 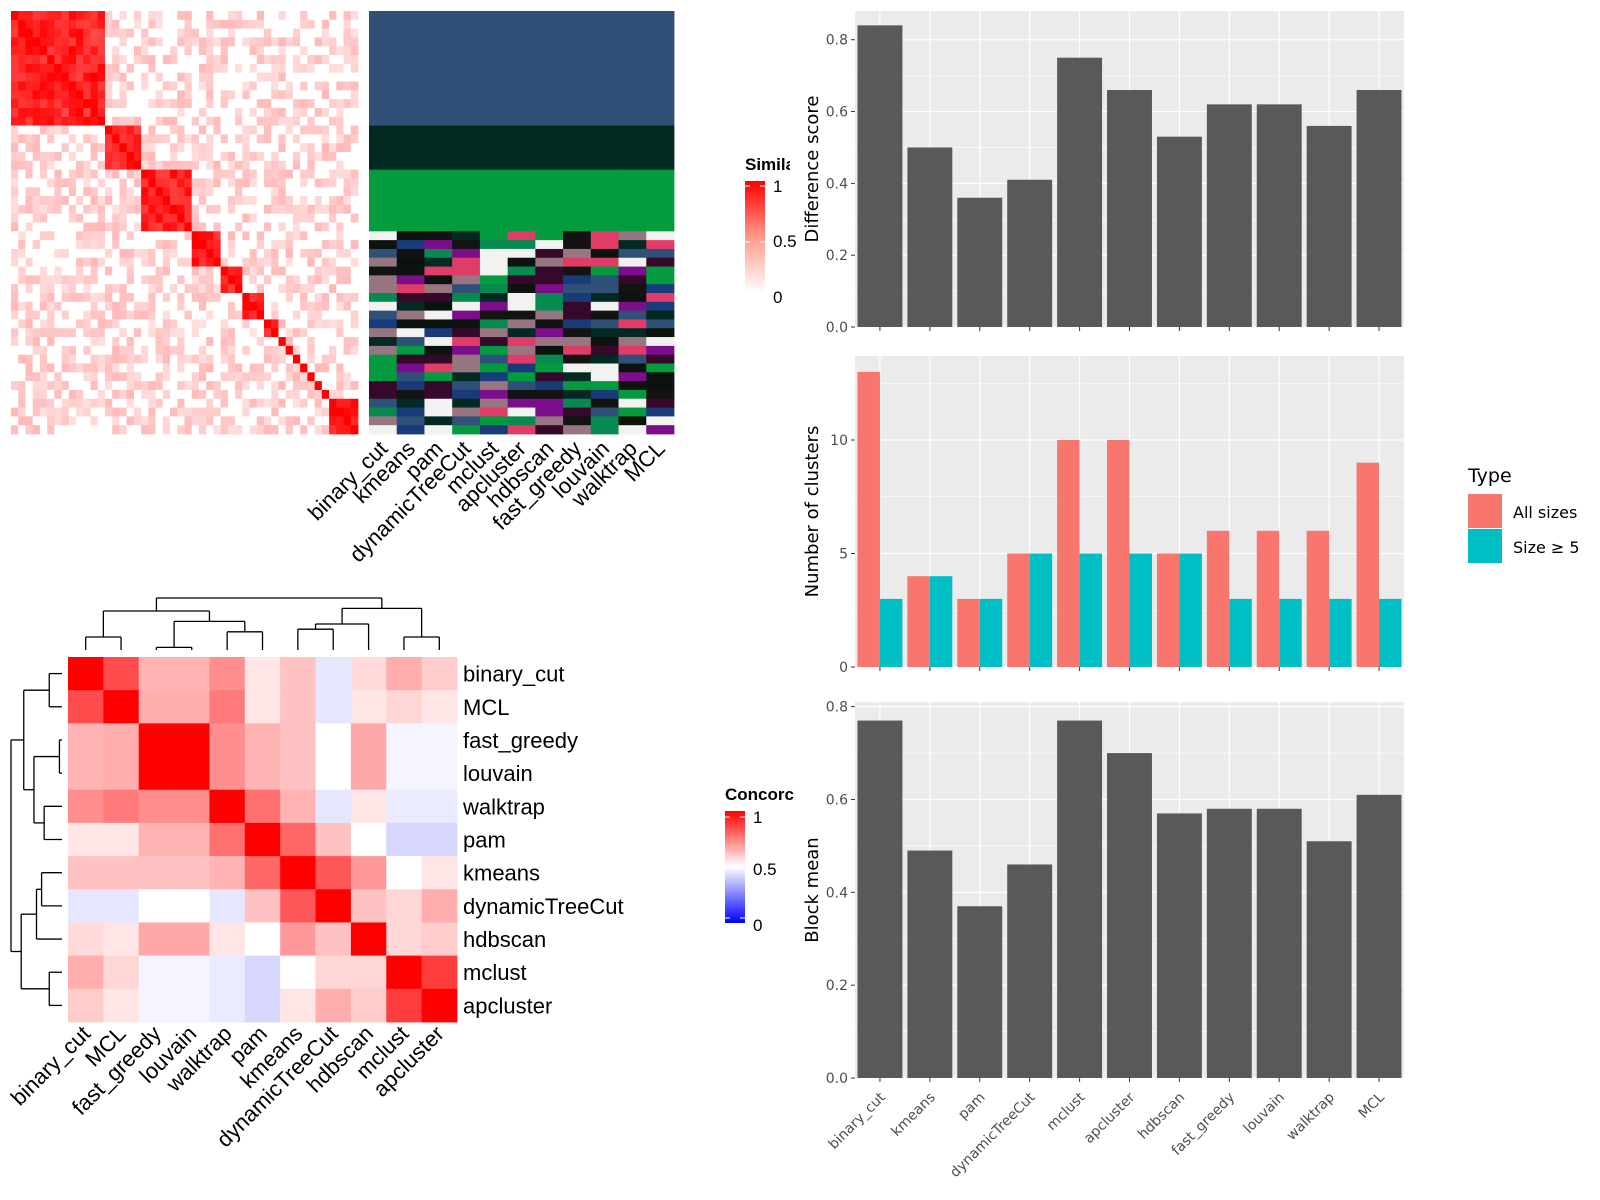 I want to click on concordance-row-label-walktrap: walktrap, so click(x=503, y=806).